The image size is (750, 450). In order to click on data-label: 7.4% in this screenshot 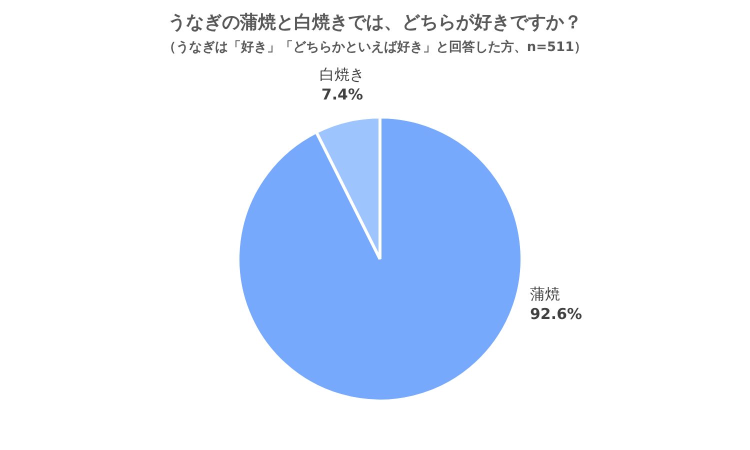, I will do `click(342, 94)`.